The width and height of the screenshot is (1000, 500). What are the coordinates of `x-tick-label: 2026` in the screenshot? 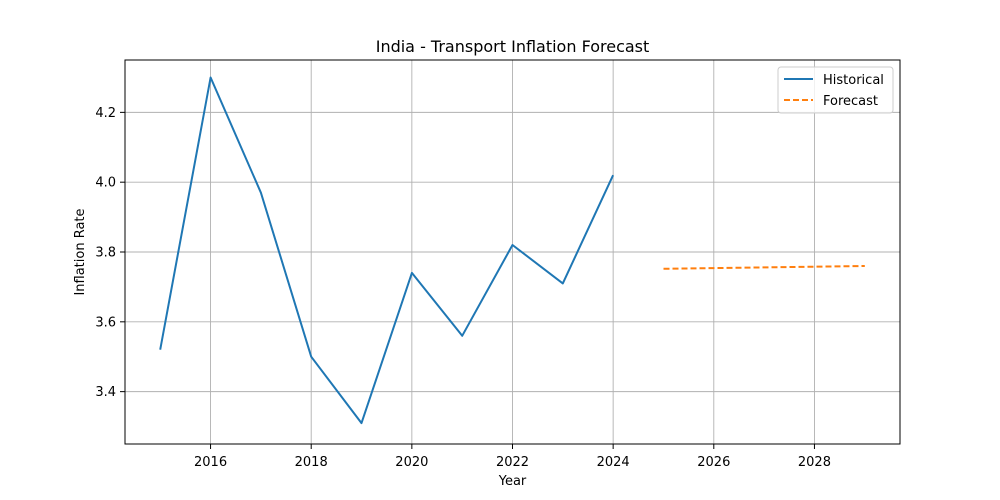 It's located at (713, 462).